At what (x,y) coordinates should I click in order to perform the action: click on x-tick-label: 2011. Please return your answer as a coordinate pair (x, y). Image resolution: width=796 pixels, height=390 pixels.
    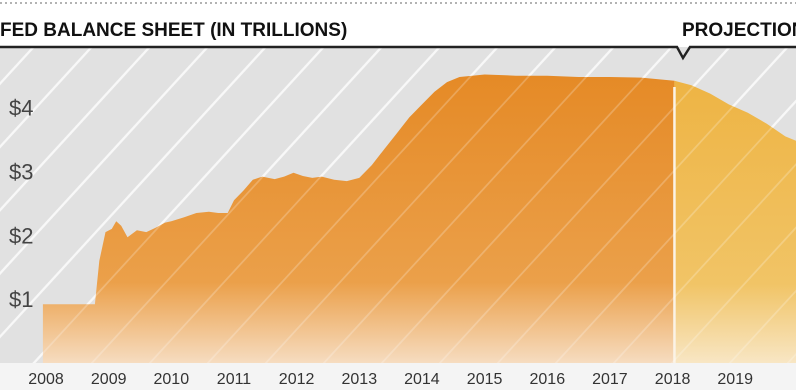
    Looking at the image, I should click on (234, 379).